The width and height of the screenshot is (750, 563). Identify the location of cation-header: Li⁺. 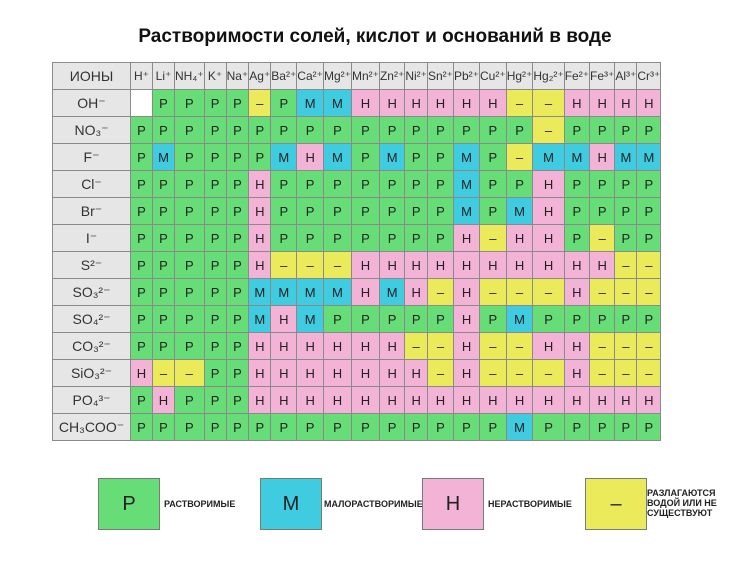
(163, 76).